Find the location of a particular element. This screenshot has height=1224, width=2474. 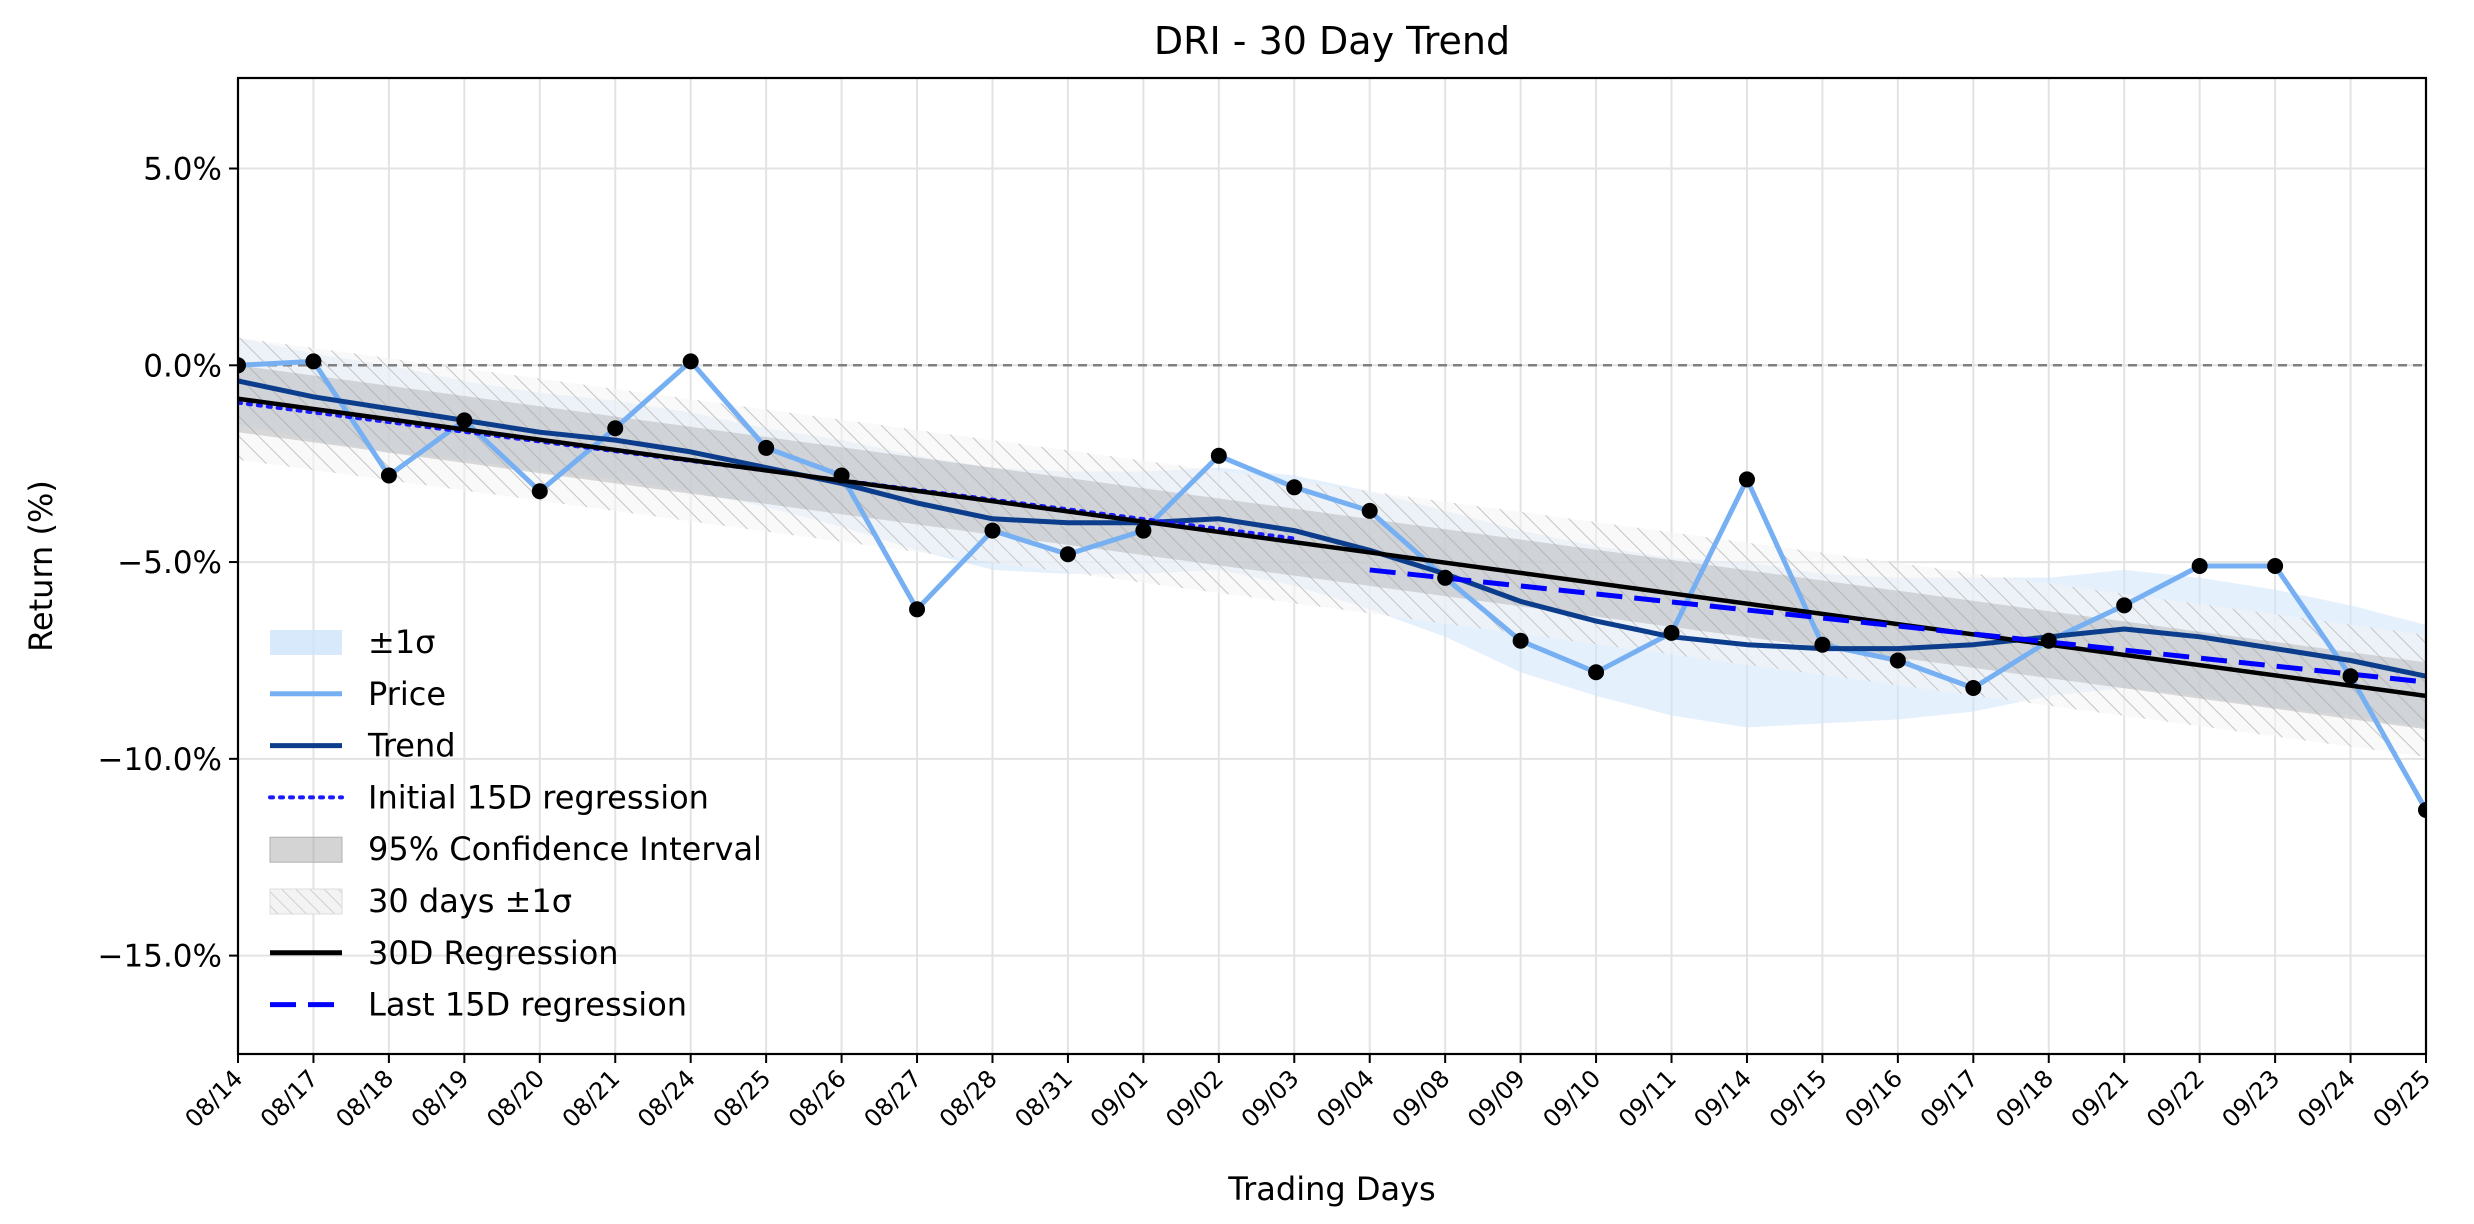

x-tick-label: 09/02 is located at coordinates (1194, 1098).